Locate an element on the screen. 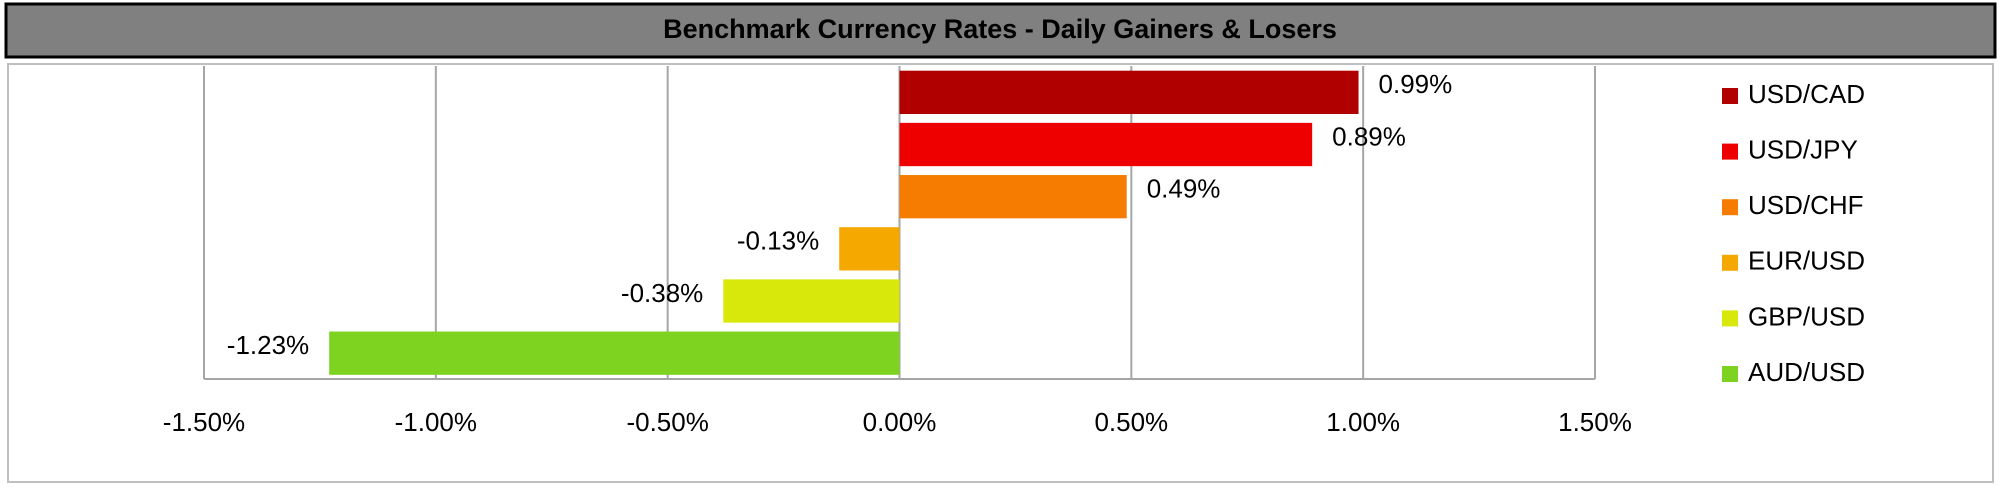 Image resolution: width=2001 pixels, height=487 pixels. x-tick-label: -1.50% is located at coordinates (204, 422).